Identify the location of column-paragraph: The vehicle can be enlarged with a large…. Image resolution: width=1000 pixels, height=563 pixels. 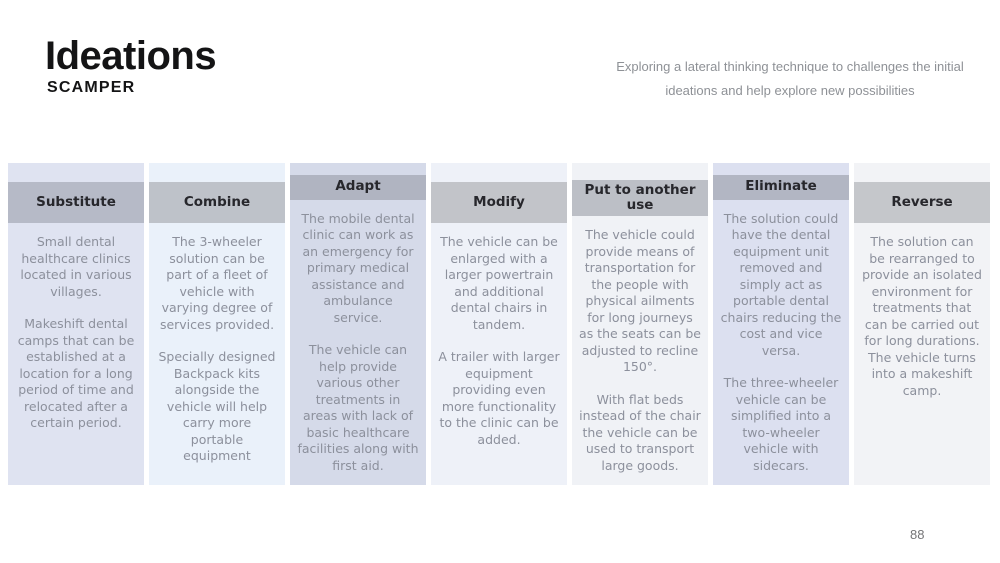
(499, 283).